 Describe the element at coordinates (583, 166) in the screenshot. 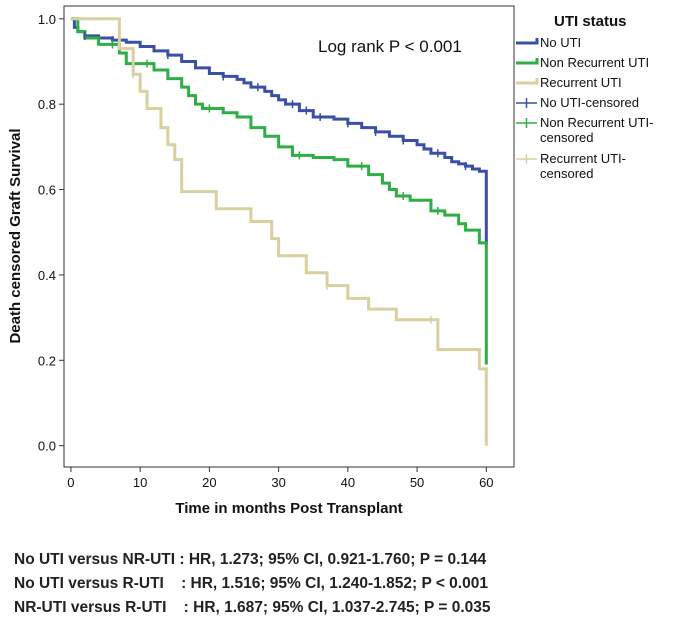

I see `legend-label: Recurrent UTI-censored` at that location.